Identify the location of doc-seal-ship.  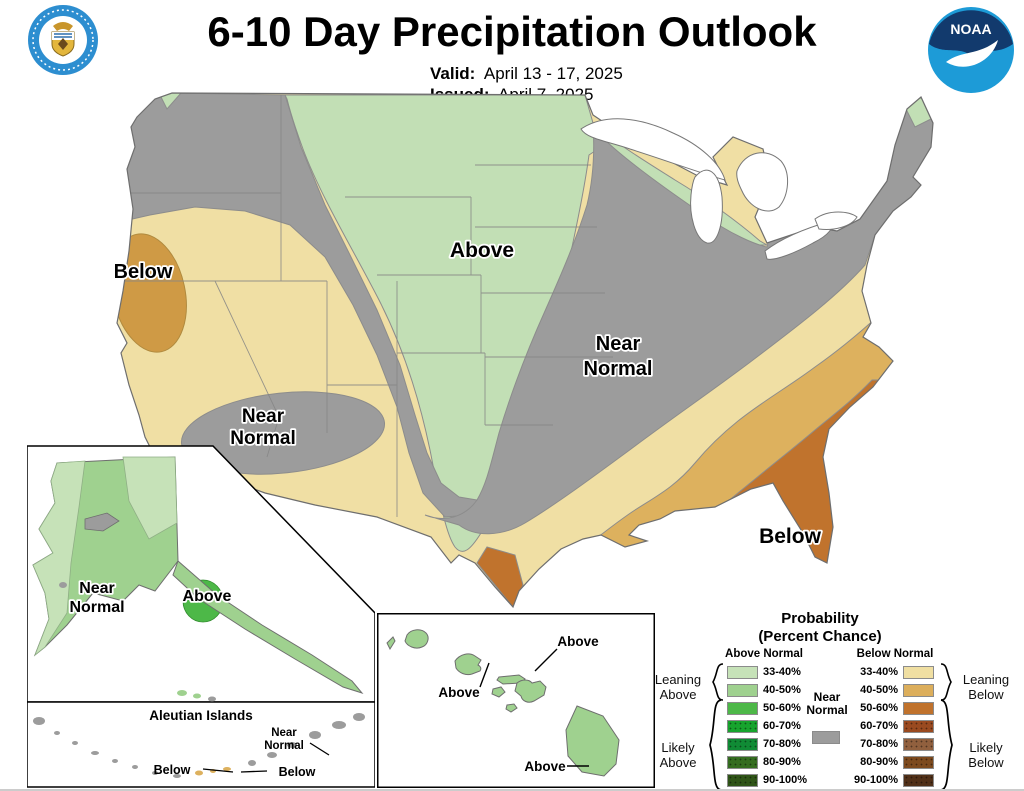
(63, 44).